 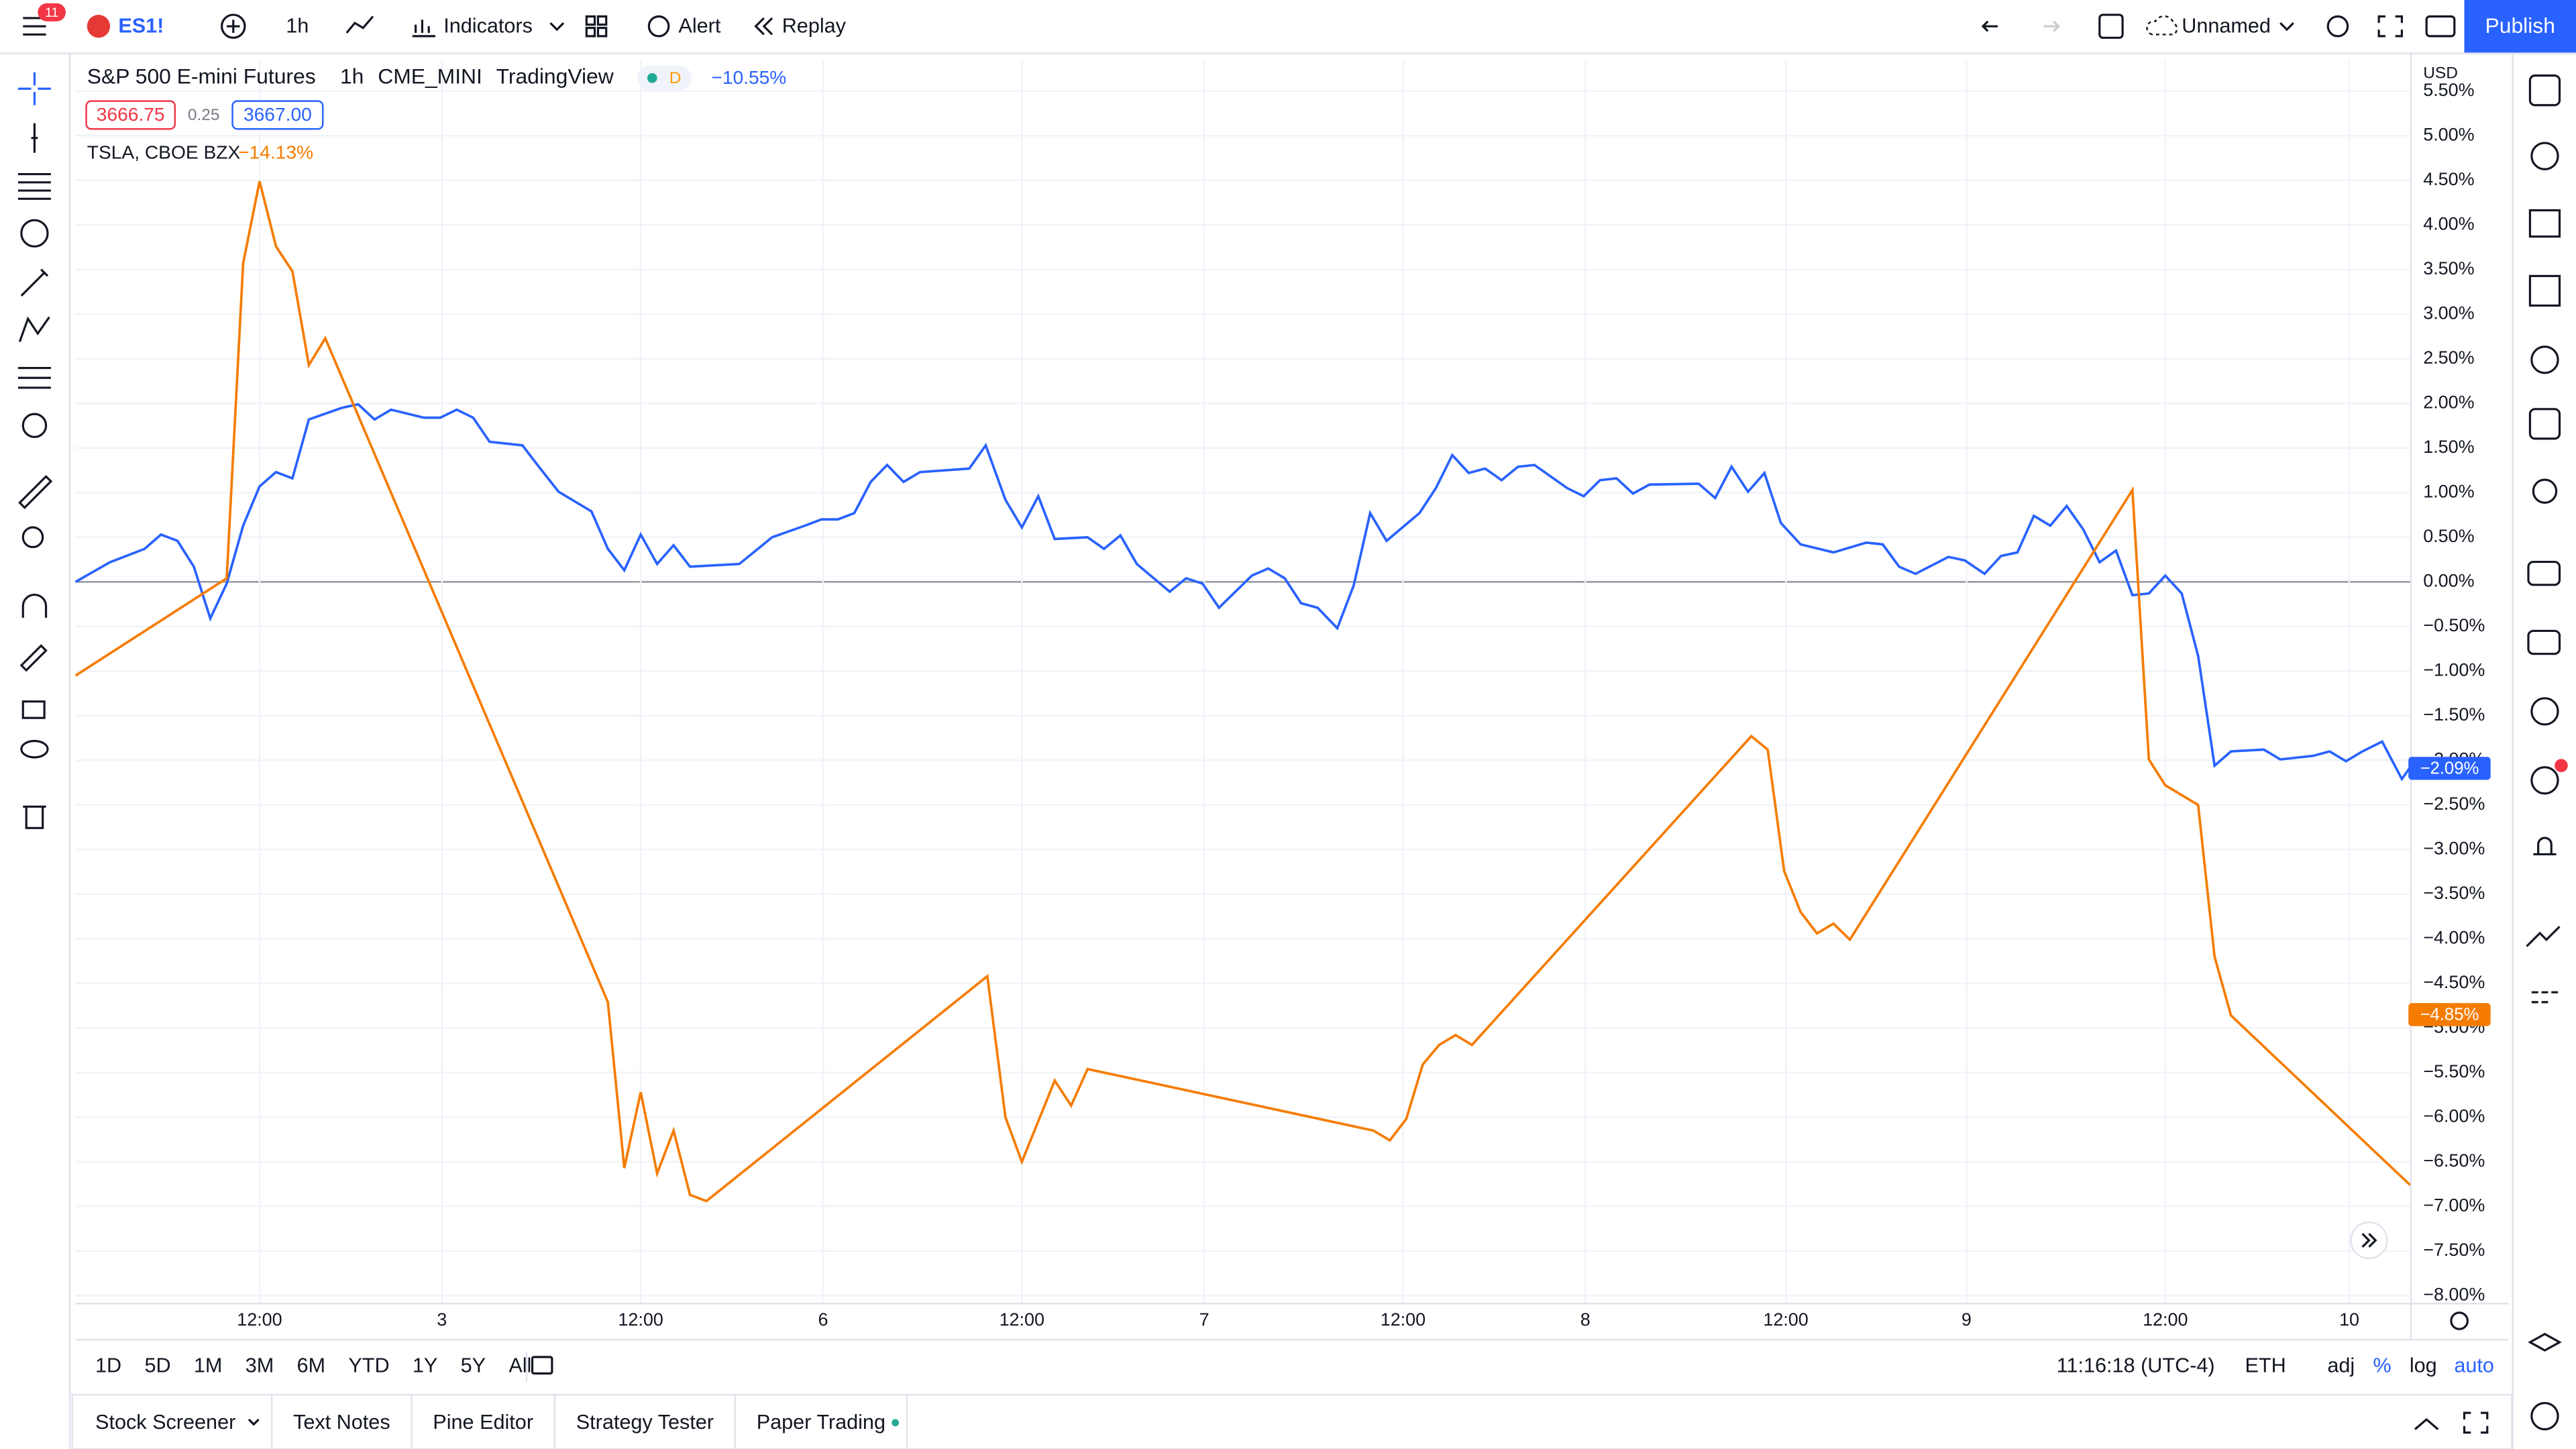 What do you see at coordinates (2544, 90) in the screenshot?
I see `watchlist` at bounding box center [2544, 90].